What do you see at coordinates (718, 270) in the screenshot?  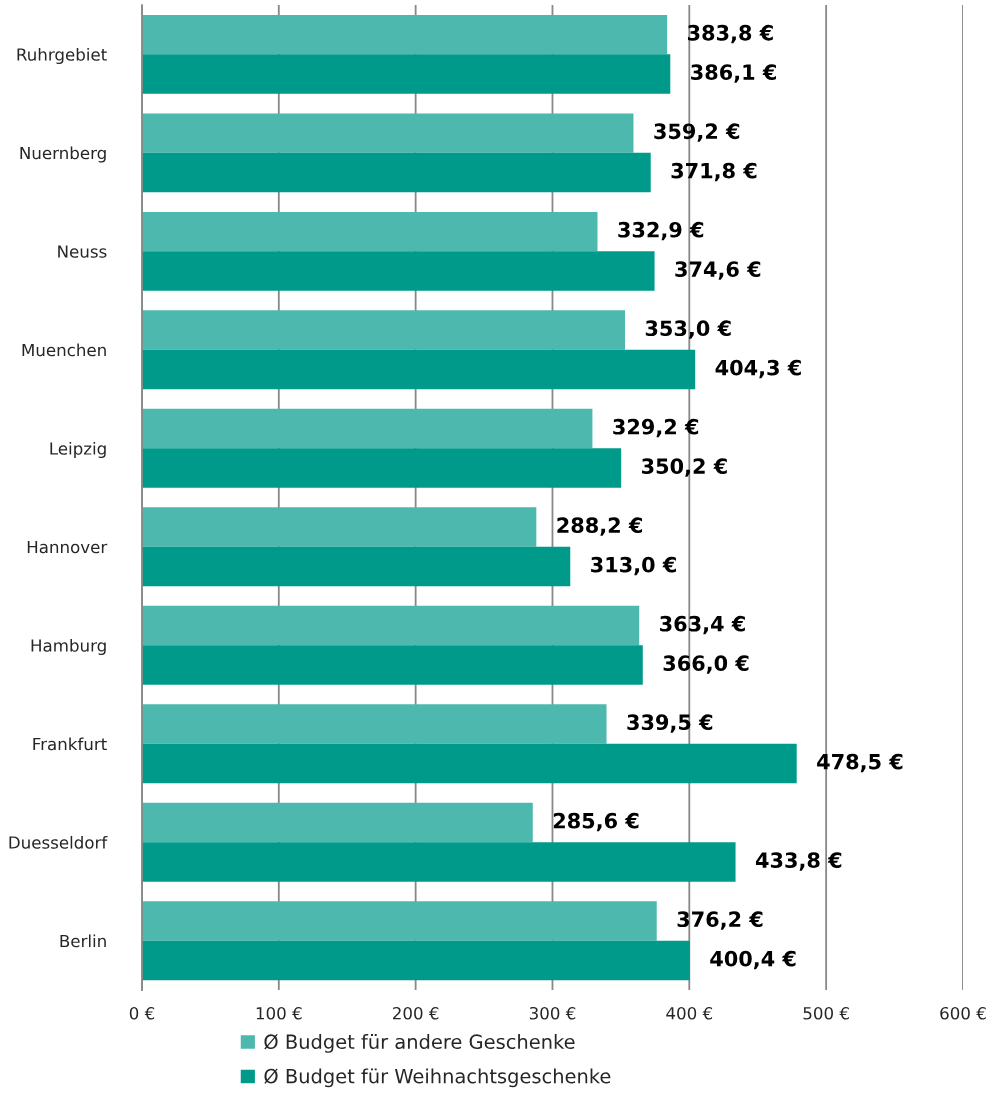 I see `data-label: 374,6 €` at bounding box center [718, 270].